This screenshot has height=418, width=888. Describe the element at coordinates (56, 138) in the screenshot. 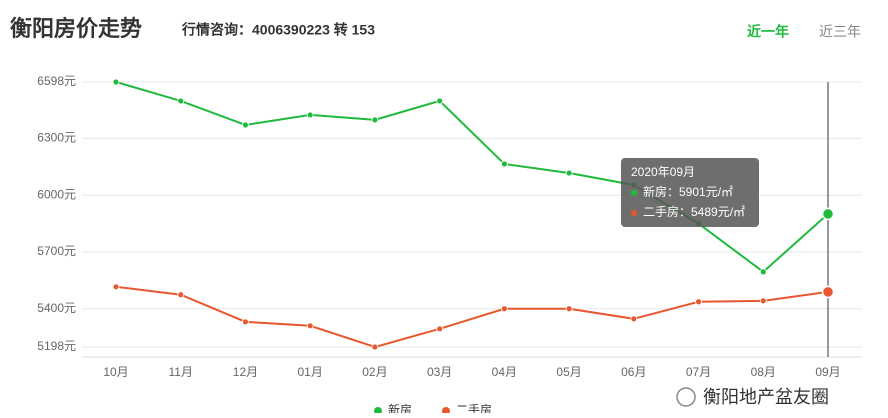

I see `y-tick-label: 6300元` at that location.